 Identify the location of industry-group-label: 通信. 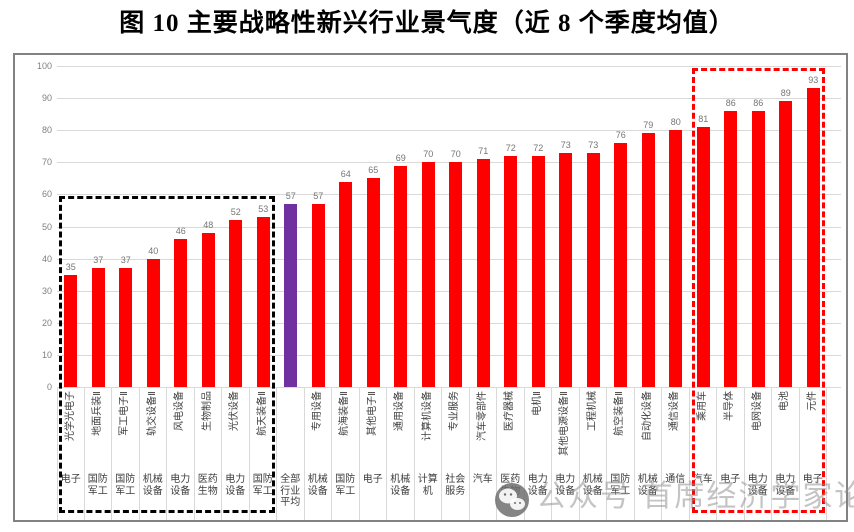
(675, 479).